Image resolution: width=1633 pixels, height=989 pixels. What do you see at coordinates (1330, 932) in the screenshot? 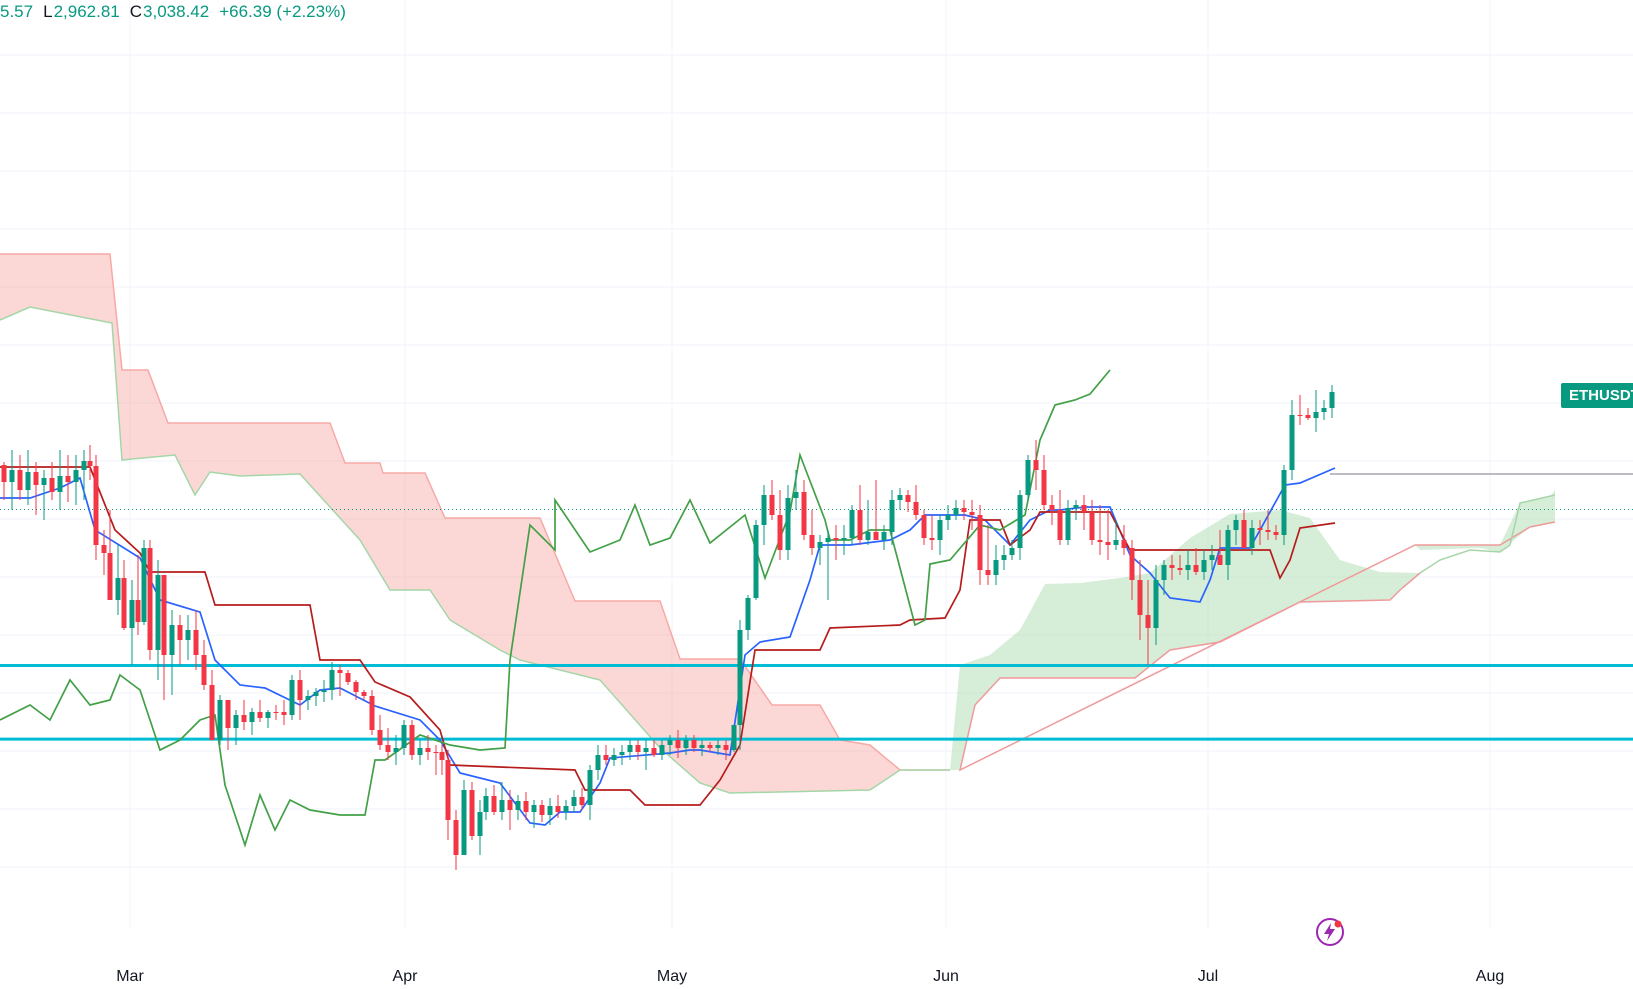
I see `lightning-icon` at bounding box center [1330, 932].